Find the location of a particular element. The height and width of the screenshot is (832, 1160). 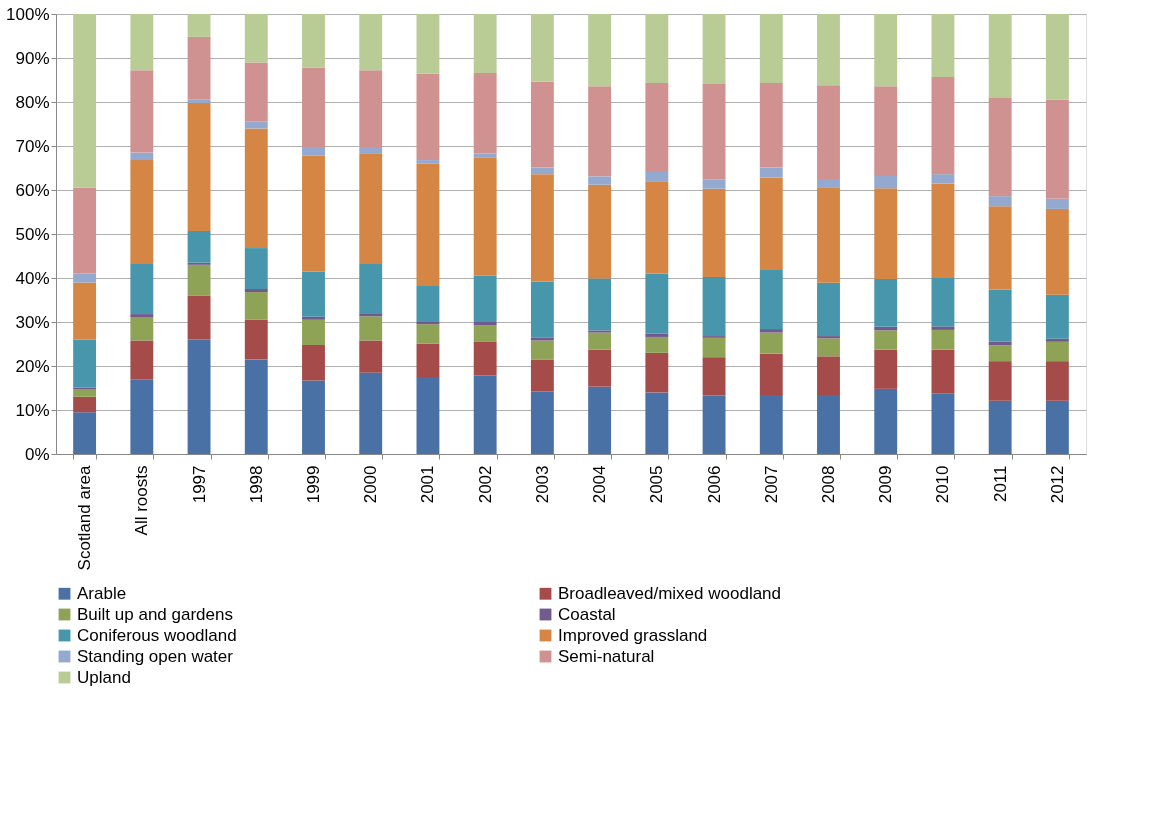

y-tick-label: 30% is located at coordinates (32, 322).